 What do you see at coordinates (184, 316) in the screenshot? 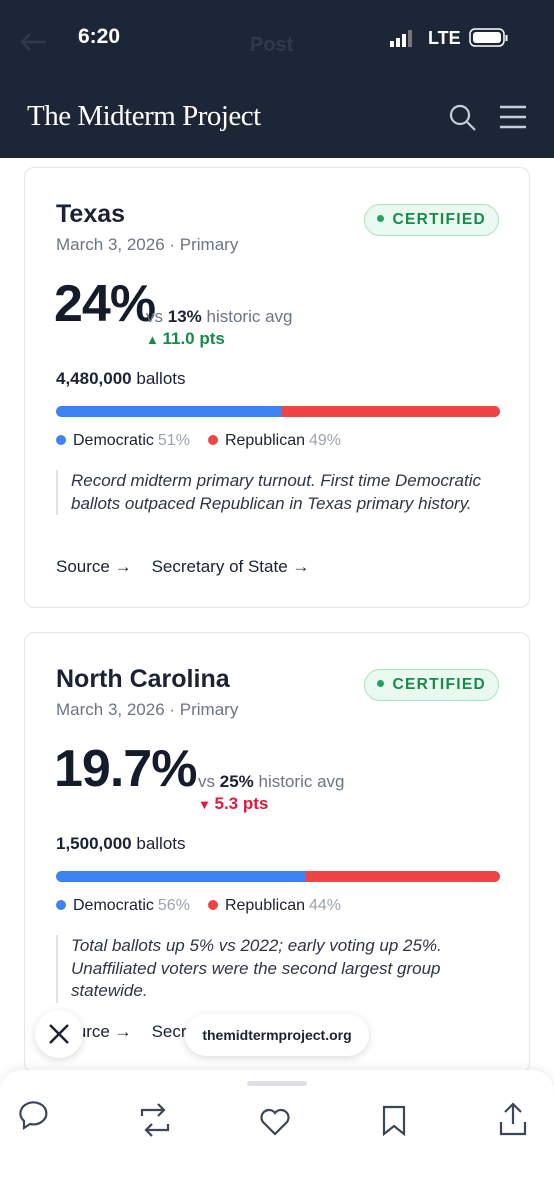
I see `comparison-value: 13%` at bounding box center [184, 316].